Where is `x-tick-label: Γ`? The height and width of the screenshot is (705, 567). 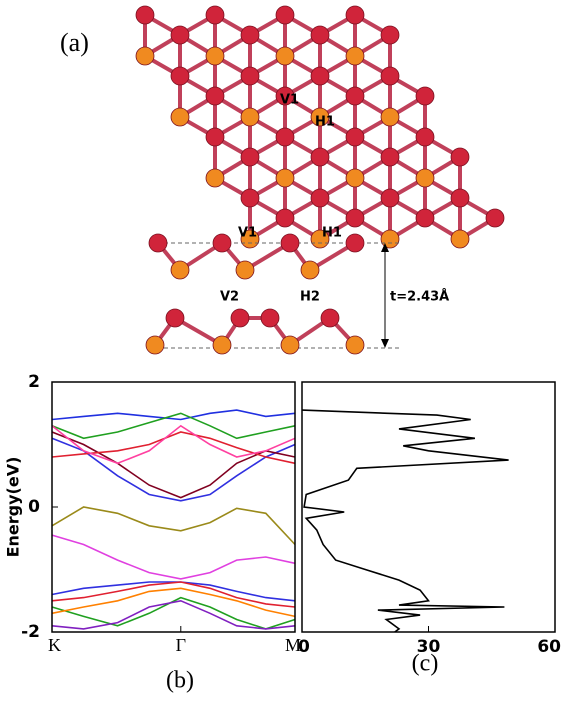 x-tick-label: Γ is located at coordinates (181, 645).